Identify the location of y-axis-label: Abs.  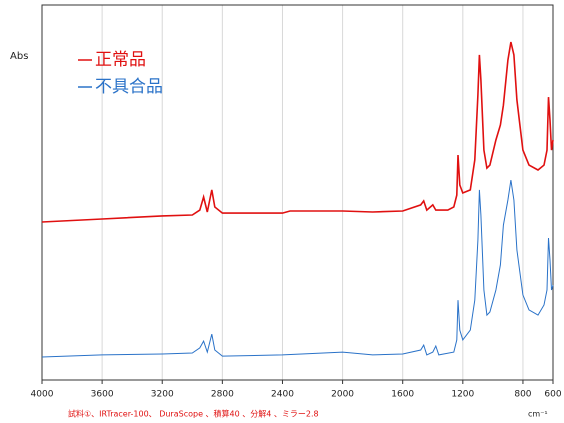
(19, 56).